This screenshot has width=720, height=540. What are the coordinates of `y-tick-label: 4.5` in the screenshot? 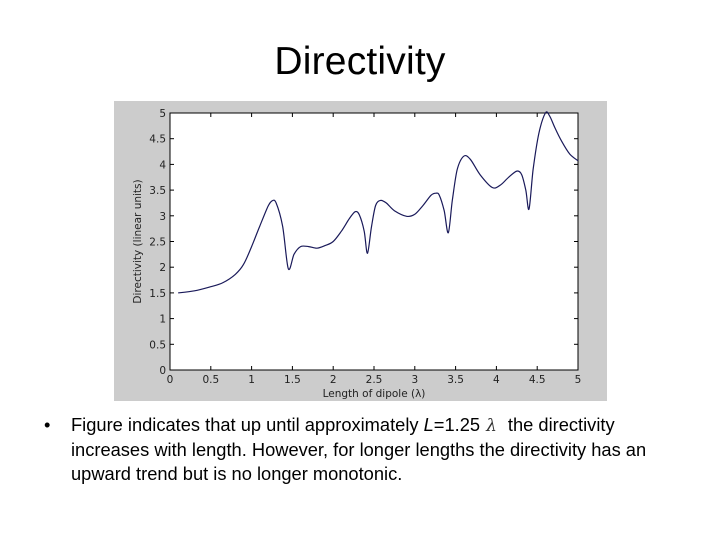 It's located at (157, 140).